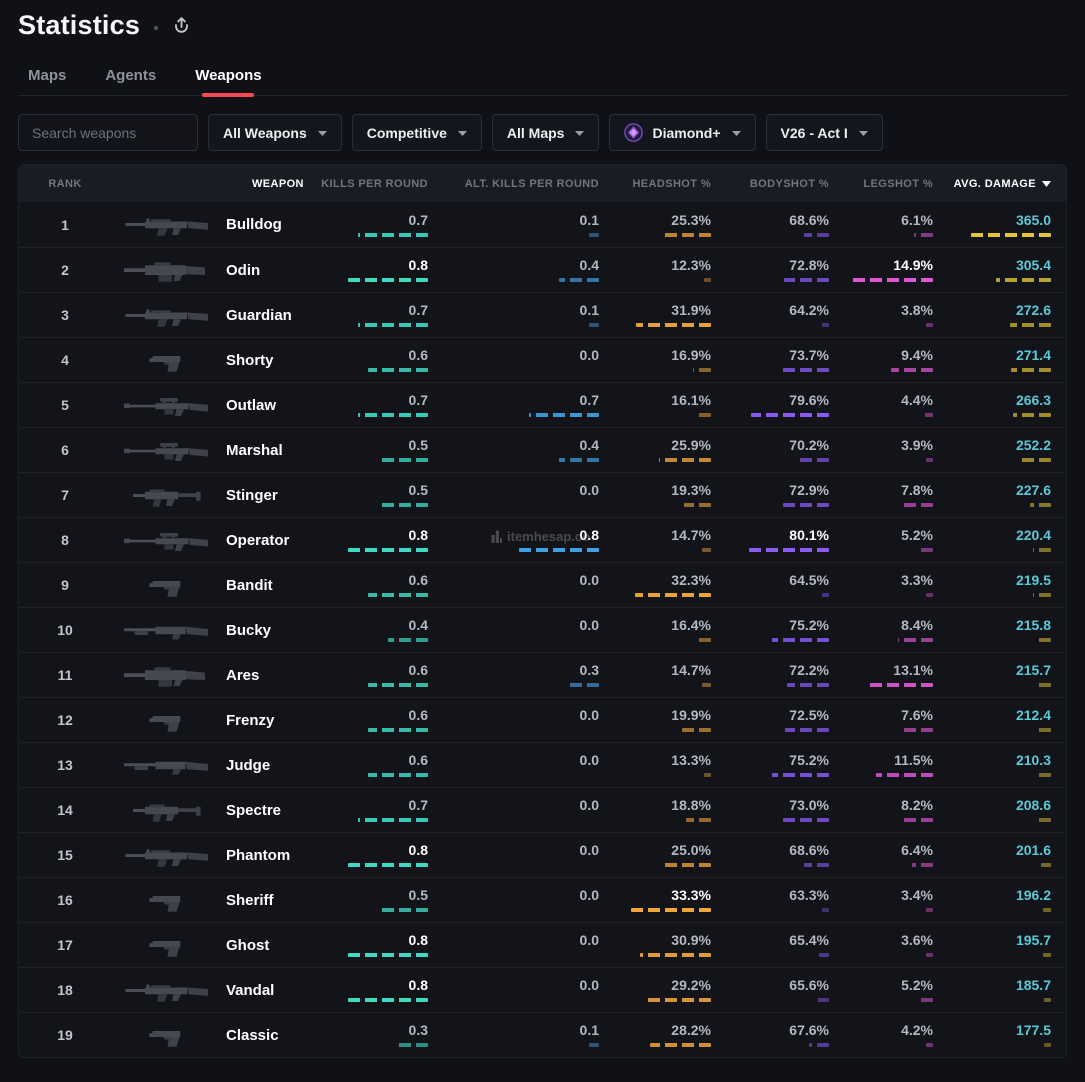 The height and width of the screenshot is (1082, 1085). What do you see at coordinates (278, 183) in the screenshot?
I see `column-header-weapon: WEAPON` at bounding box center [278, 183].